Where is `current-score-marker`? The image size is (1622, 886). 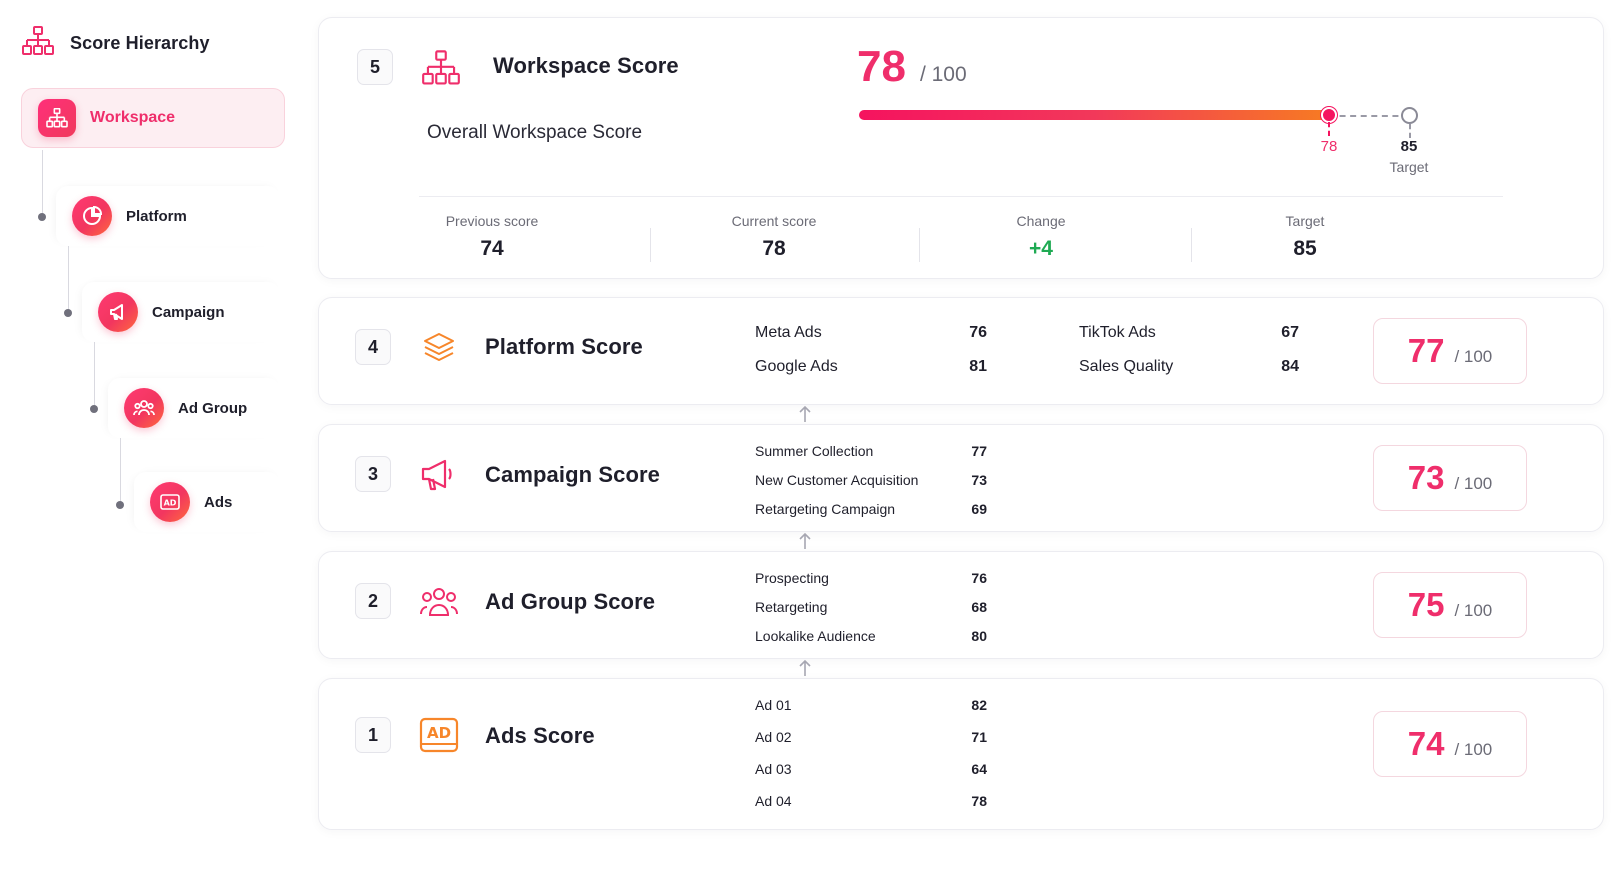 current-score-marker is located at coordinates (1329, 115).